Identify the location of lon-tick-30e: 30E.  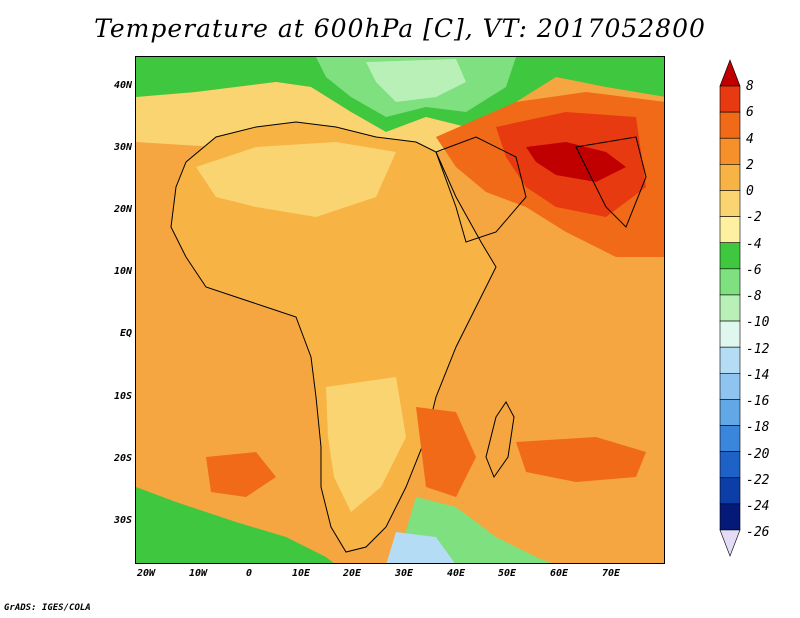
(404, 573).